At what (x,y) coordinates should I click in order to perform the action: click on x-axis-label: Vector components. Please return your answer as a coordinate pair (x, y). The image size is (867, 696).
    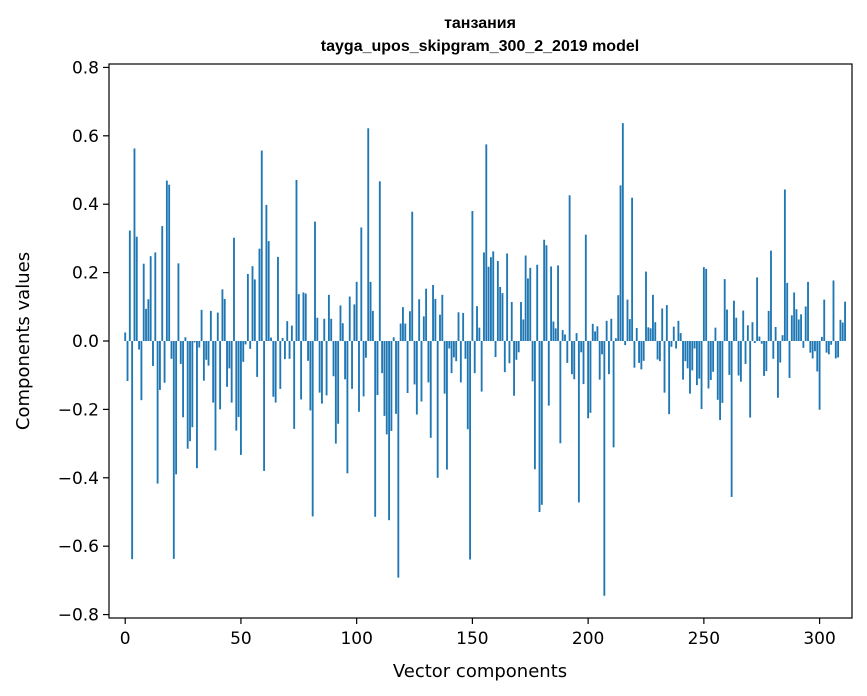
    Looking at the image, I should click on (480, 671).